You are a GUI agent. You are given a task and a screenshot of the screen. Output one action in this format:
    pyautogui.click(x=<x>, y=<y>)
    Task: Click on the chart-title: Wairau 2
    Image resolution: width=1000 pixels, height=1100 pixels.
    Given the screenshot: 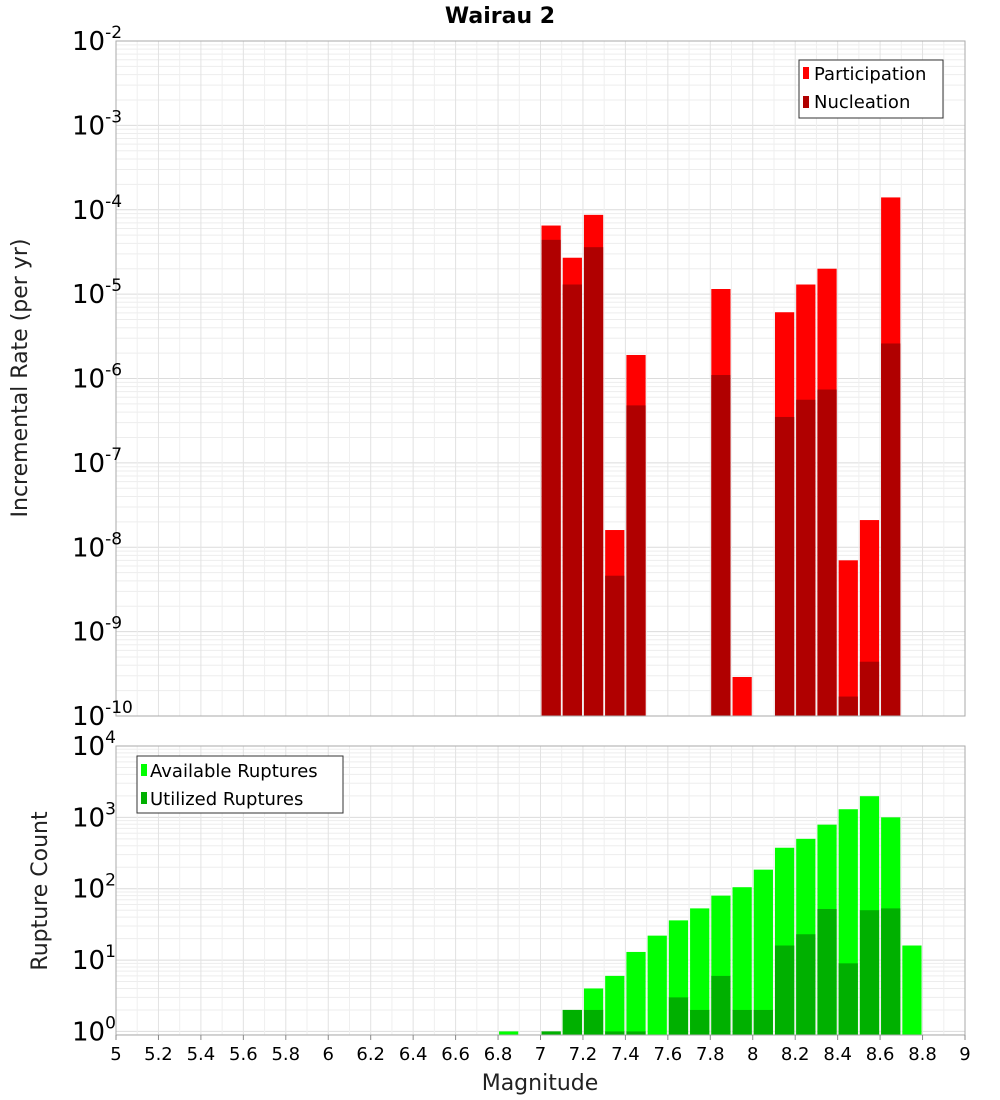 What is the action you would take?
    pyautogui.click(x=500, y=16)
    